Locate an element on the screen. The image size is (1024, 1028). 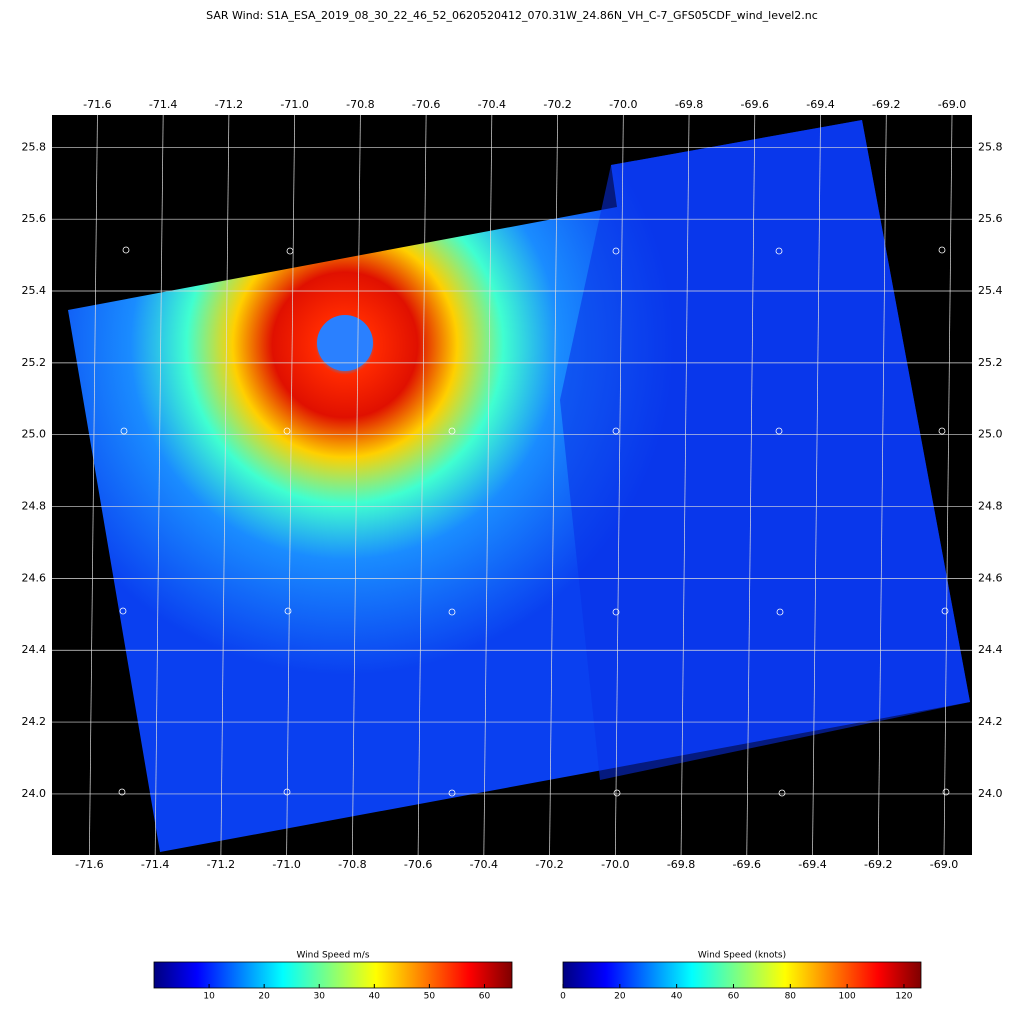
lat-label-right: 24.8 is located at coordinates (990, 506).